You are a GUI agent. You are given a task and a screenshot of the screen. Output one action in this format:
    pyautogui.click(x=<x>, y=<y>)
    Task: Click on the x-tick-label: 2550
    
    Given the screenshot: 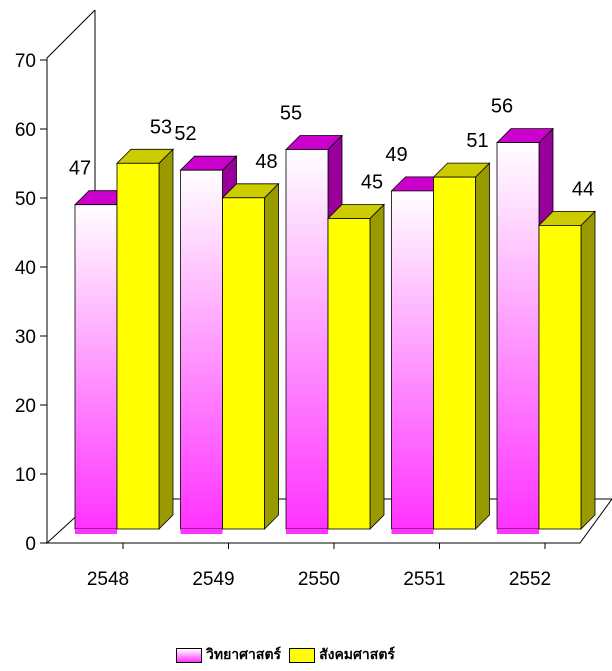 What is the action you would take?
    pyautogui.click(x=319, y=579)
    